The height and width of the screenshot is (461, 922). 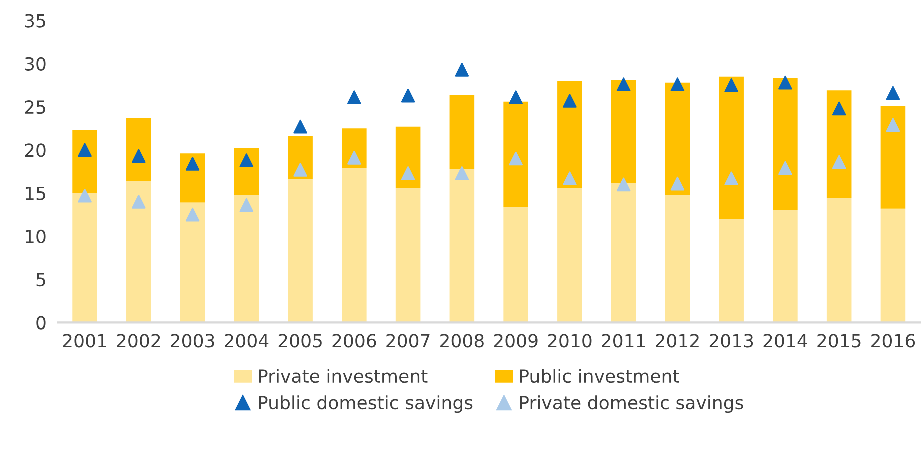 I want to click on x-tick-label: 2004, so click(x=247, y=341).